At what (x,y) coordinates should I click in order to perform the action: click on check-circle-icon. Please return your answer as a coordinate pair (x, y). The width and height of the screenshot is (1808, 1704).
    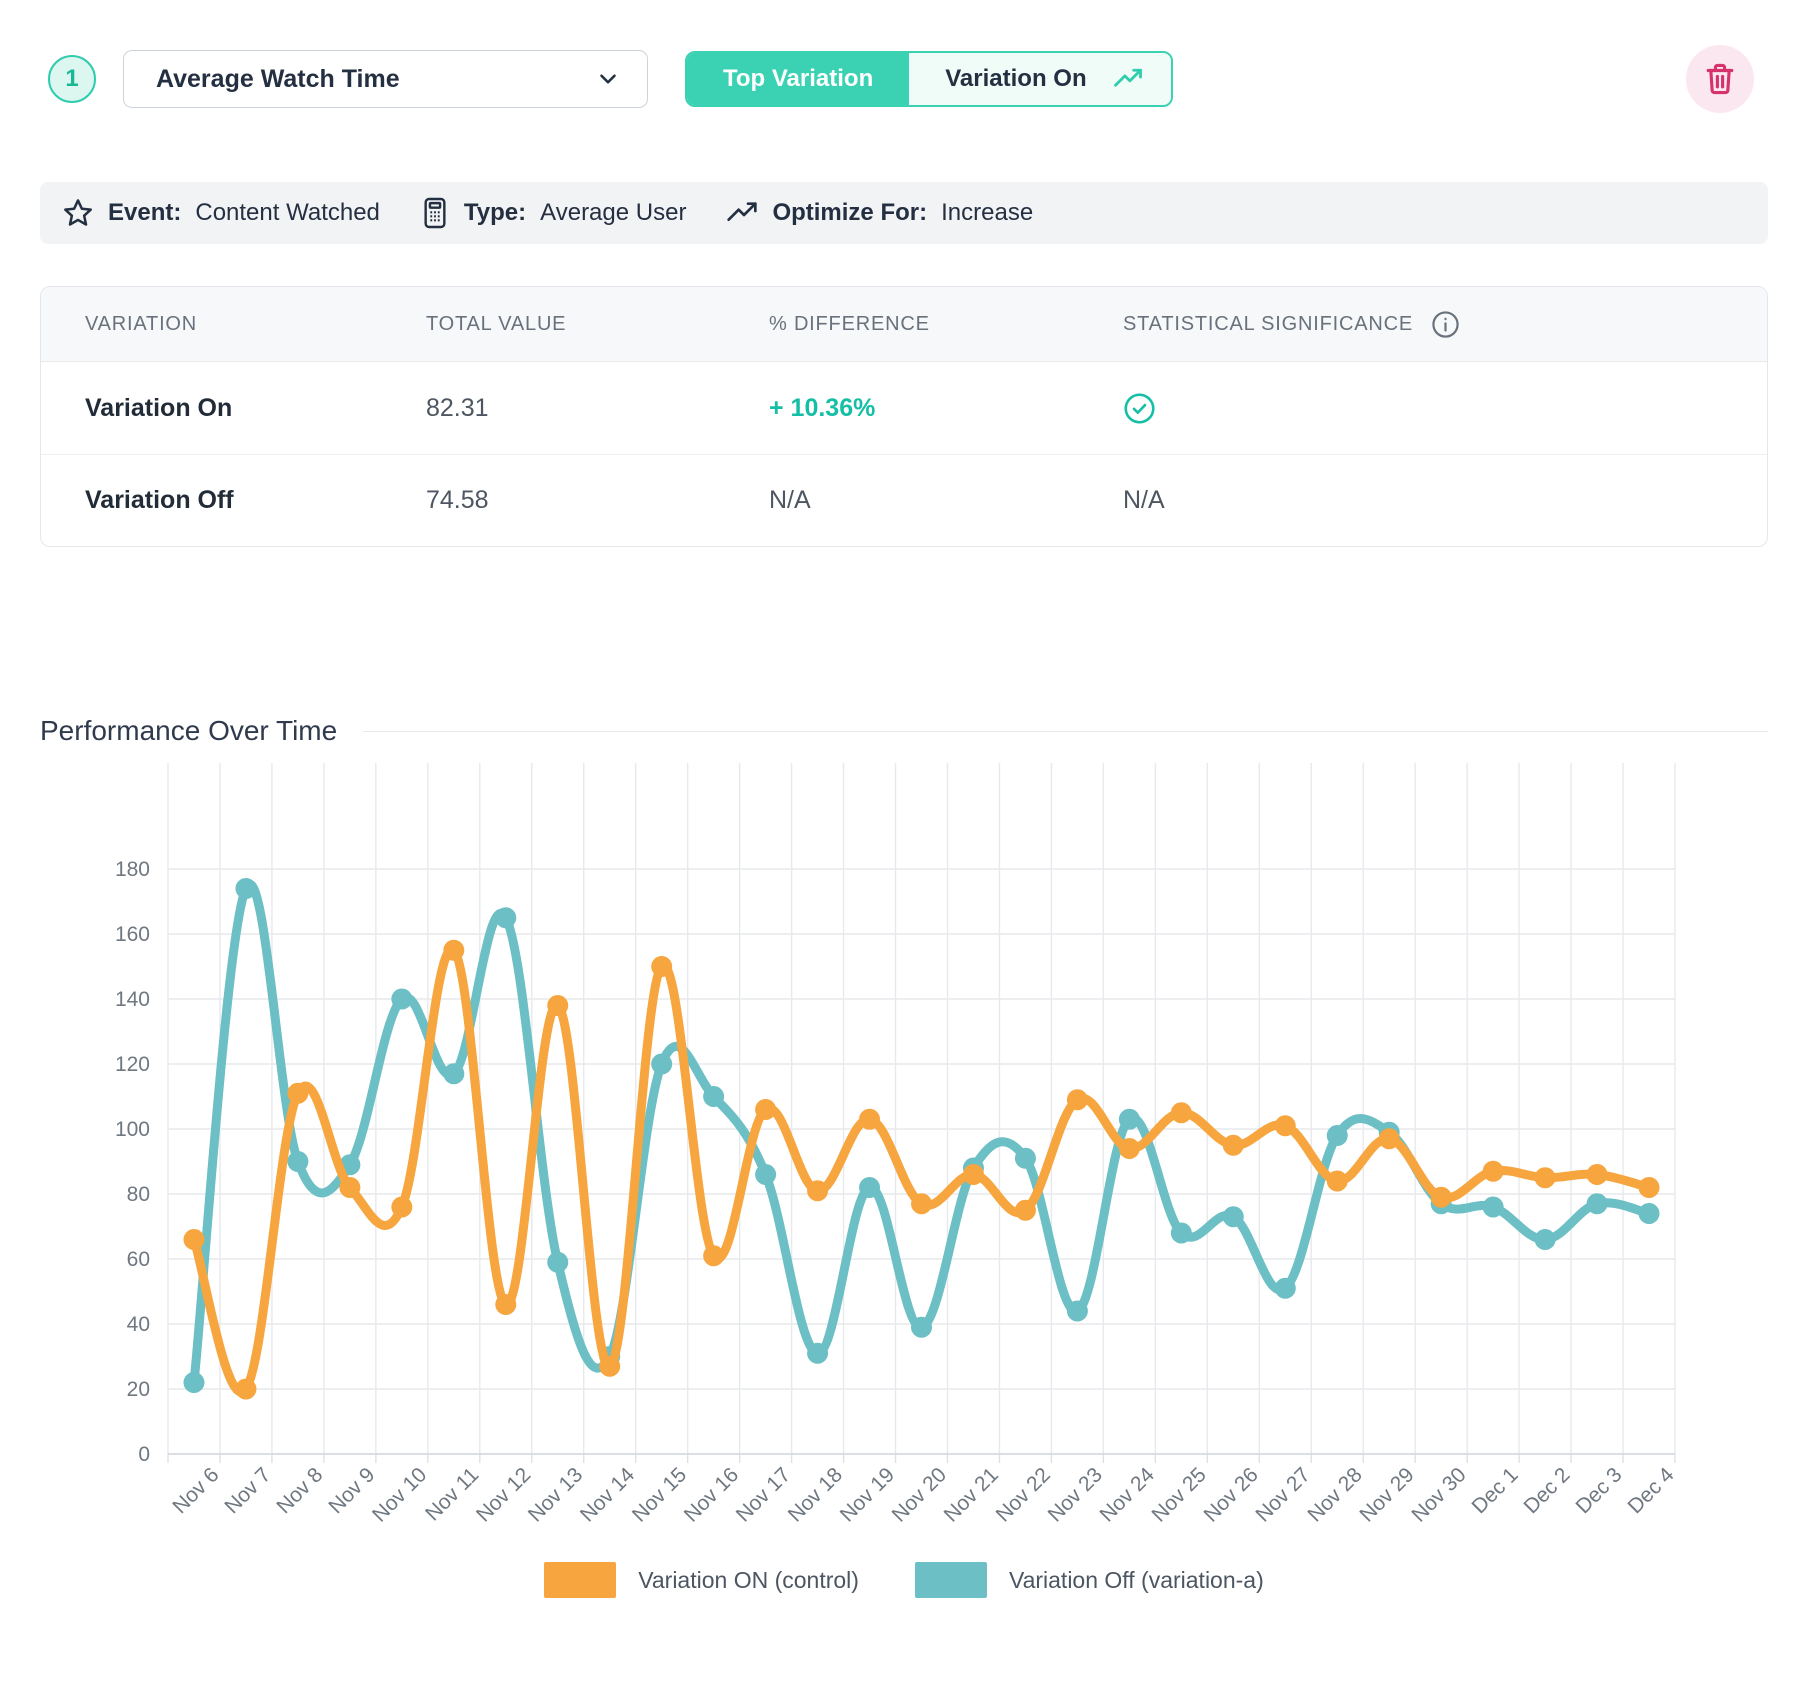
    Looking at the image, I should click on (1139, 408).